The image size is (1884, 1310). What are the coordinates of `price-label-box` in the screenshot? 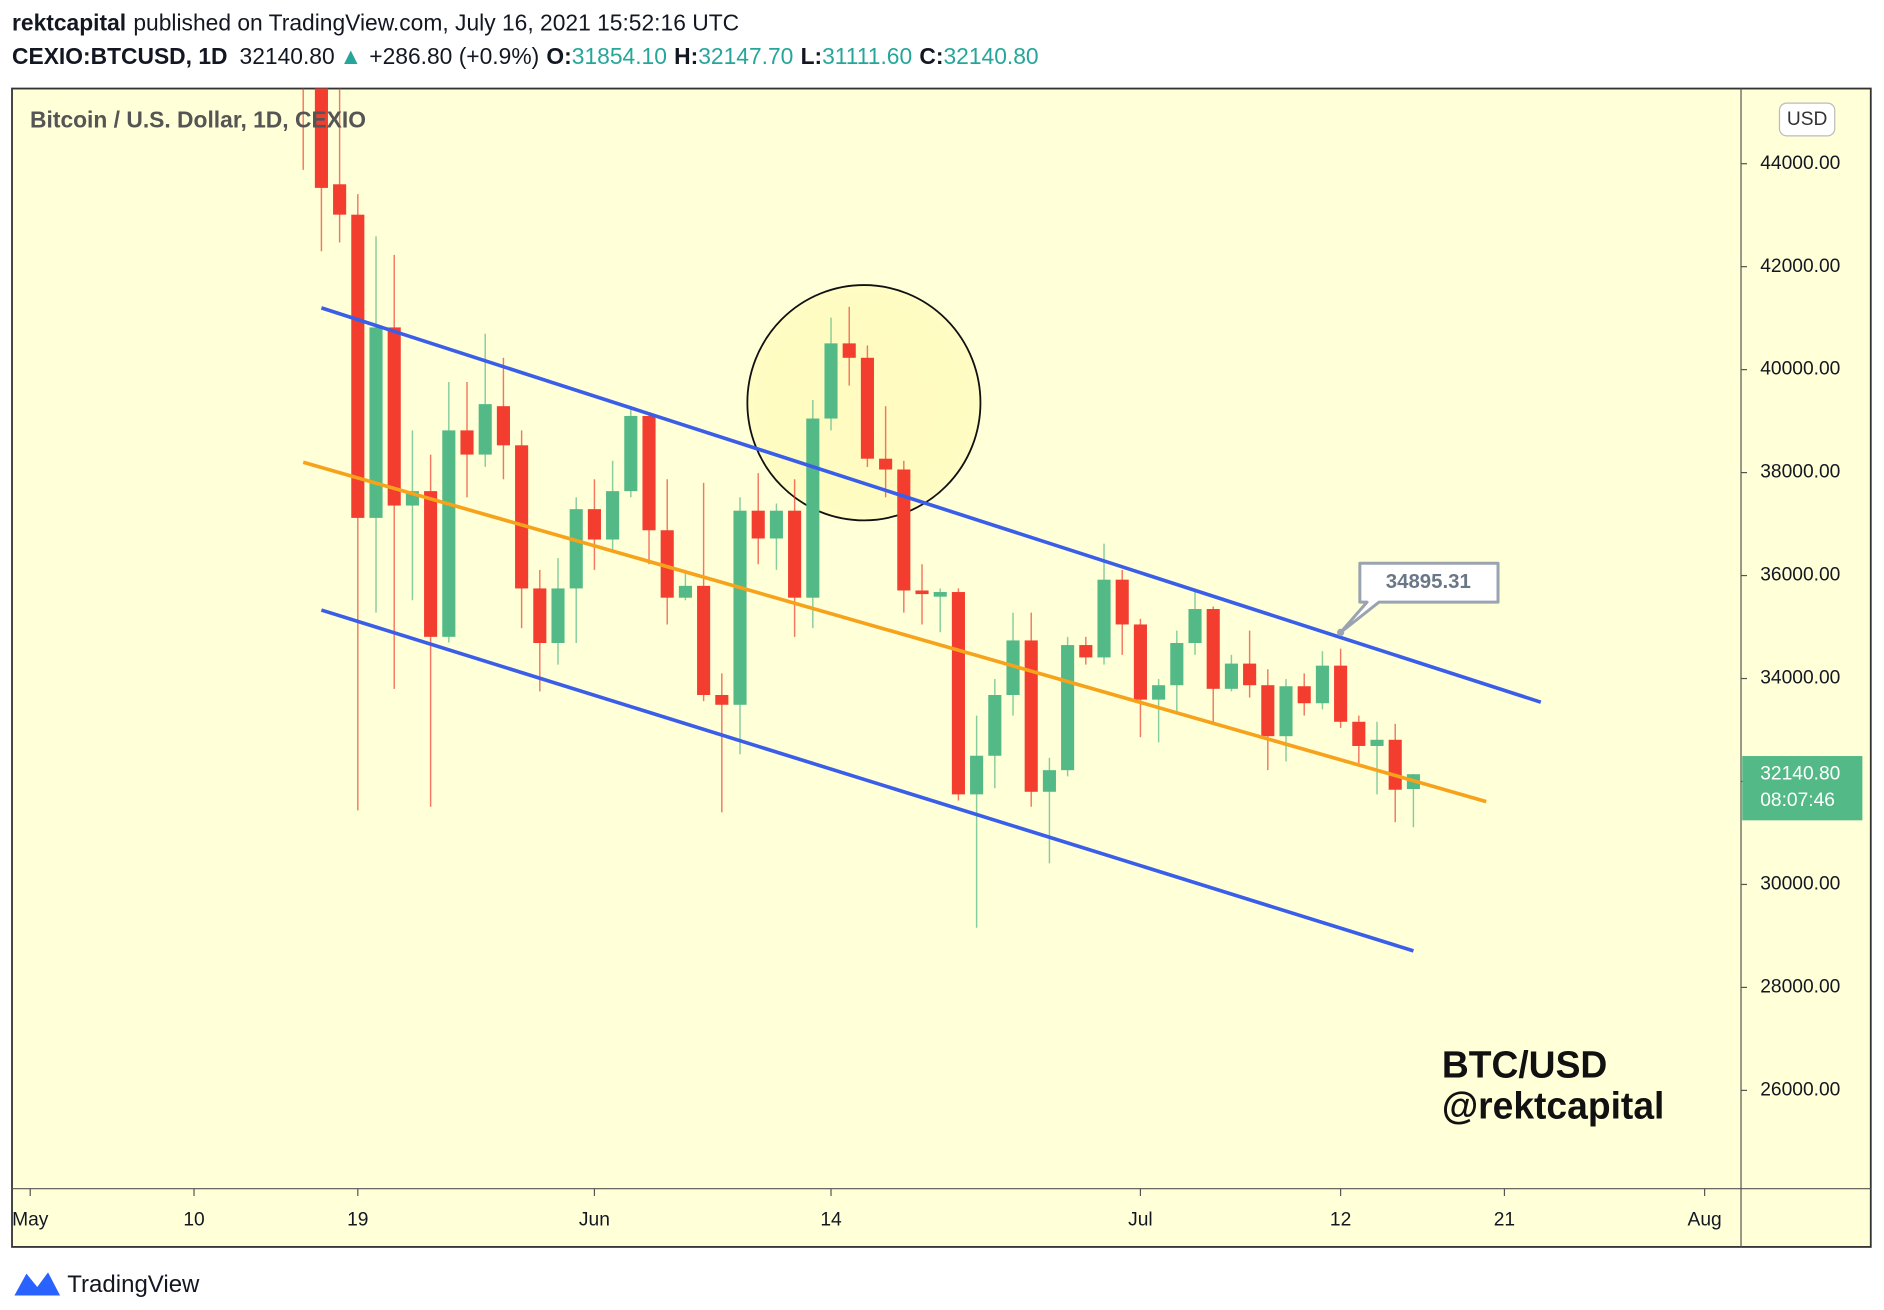 It's located at (1802, 788).